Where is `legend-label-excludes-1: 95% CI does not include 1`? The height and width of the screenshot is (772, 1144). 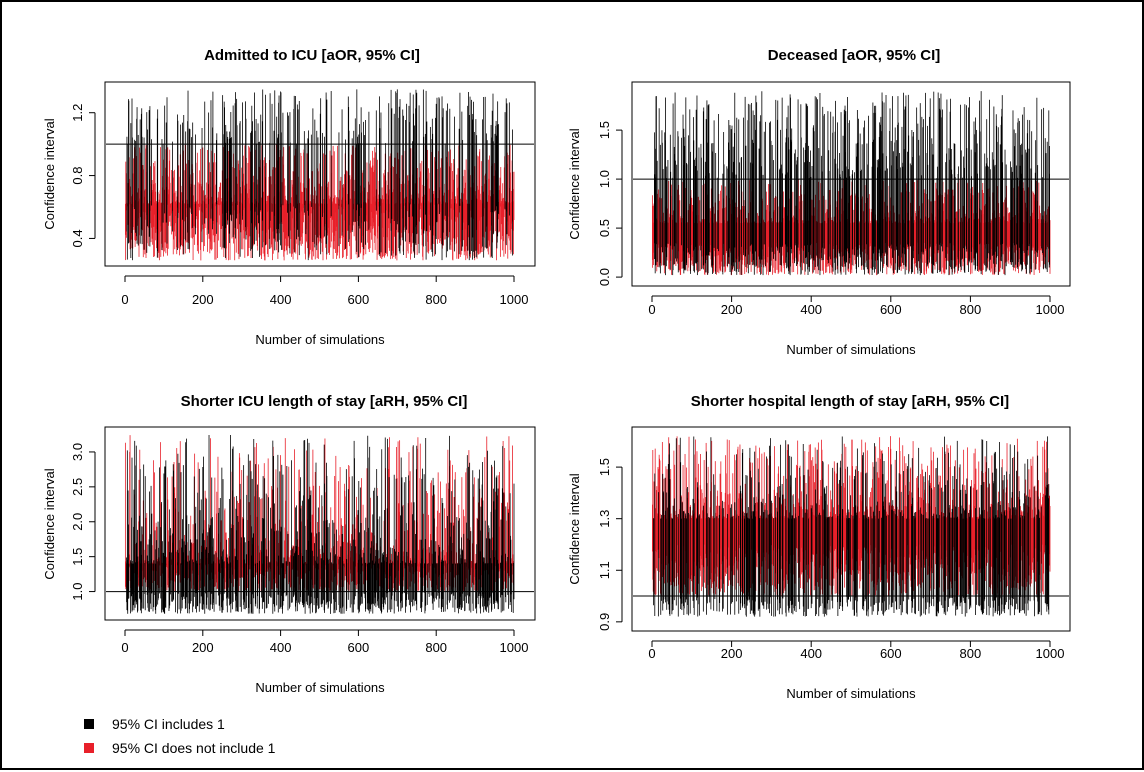 legend-label-excludes-1: 95% CI does not include 1 is located at coordinates (194, 748).